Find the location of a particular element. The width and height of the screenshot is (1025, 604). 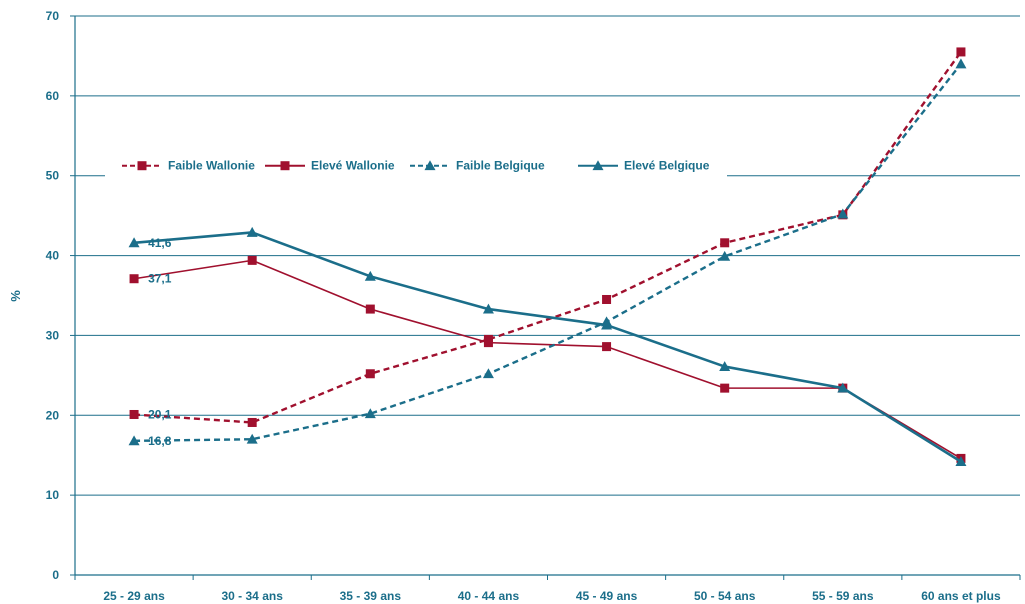

y-tick-label: 10 is located at coordinates (53, 495).